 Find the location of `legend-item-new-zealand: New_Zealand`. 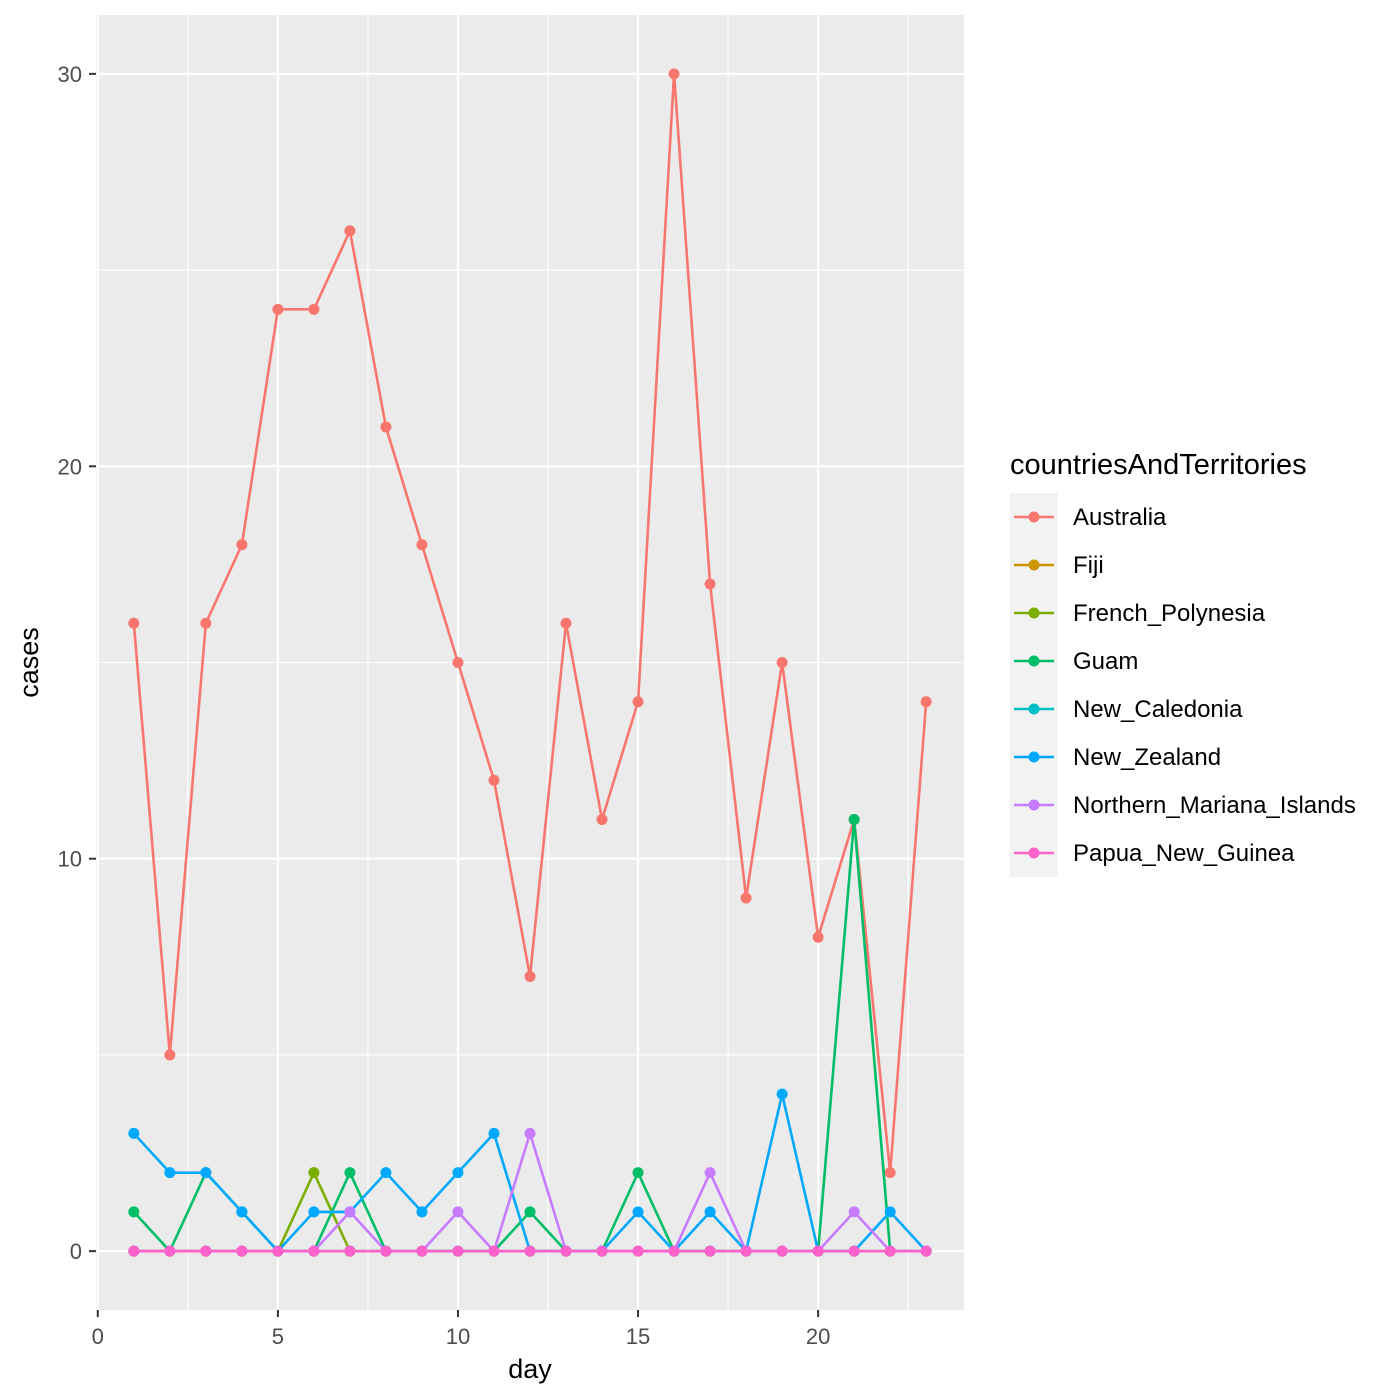

legend-item-new-zealand: New_Zealand is located at coordinates (1117, 757).